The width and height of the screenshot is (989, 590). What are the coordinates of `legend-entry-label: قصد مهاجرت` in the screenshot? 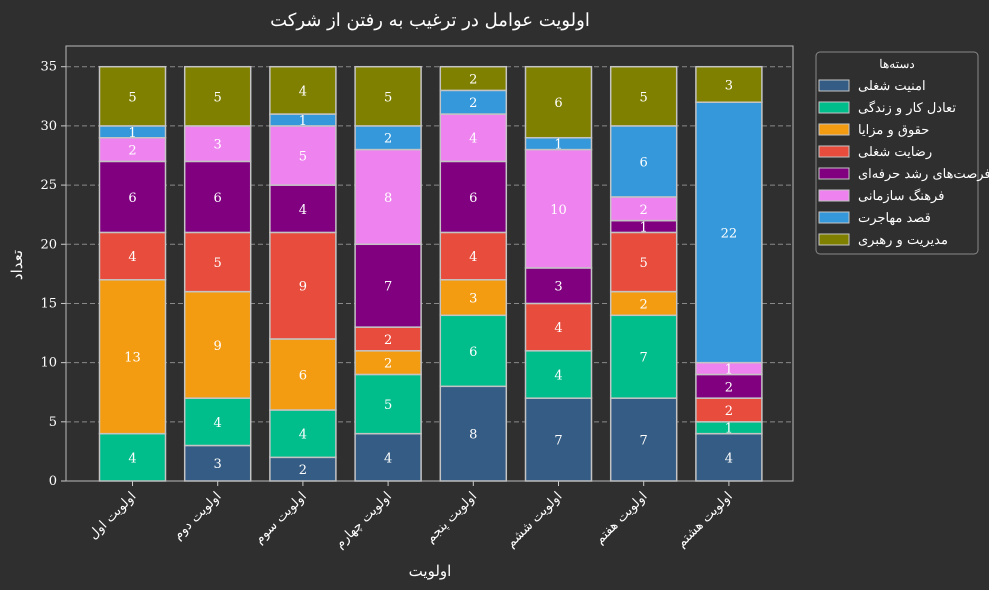 It's located at (894, 218).